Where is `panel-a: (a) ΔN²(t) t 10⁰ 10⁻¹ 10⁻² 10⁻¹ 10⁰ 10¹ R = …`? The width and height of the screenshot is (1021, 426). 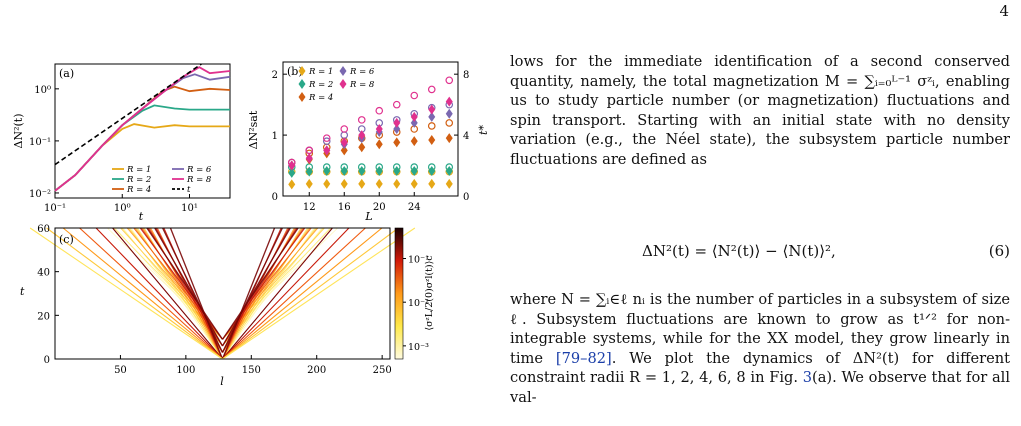
panel-a: (a) ΔN²(t) t 10⁰ 10⁻¹ 10⁻² 10⁻¹ 10⁰ 10¹ R = … is located at coordinates (121, 143).